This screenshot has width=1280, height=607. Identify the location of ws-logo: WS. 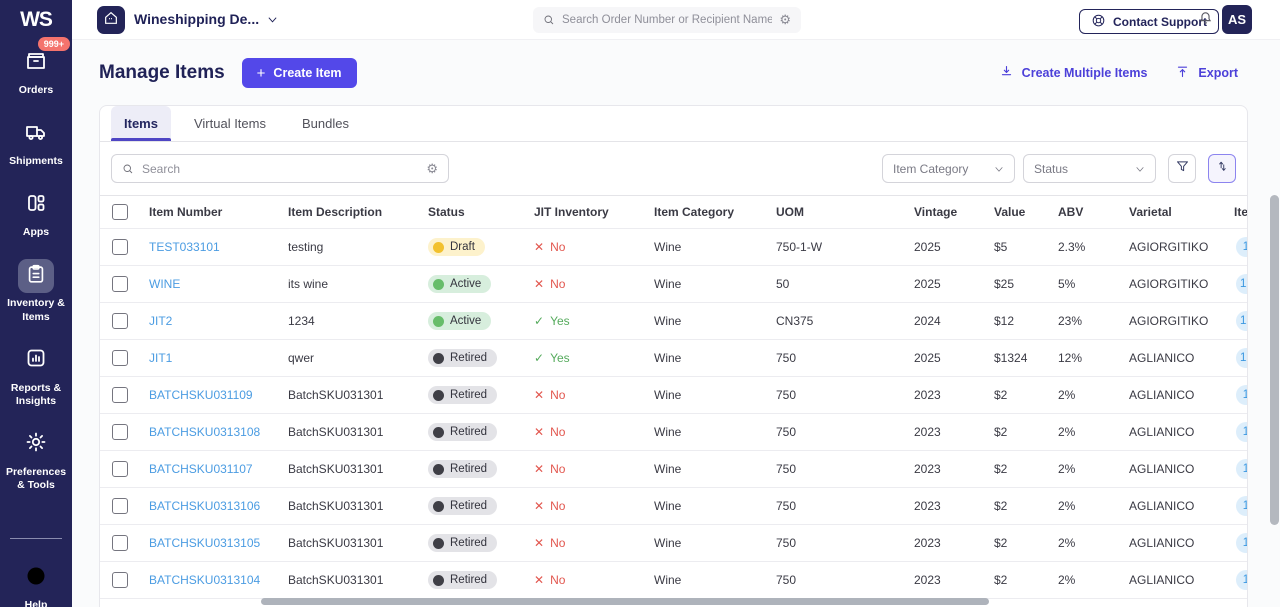
(36, 19).